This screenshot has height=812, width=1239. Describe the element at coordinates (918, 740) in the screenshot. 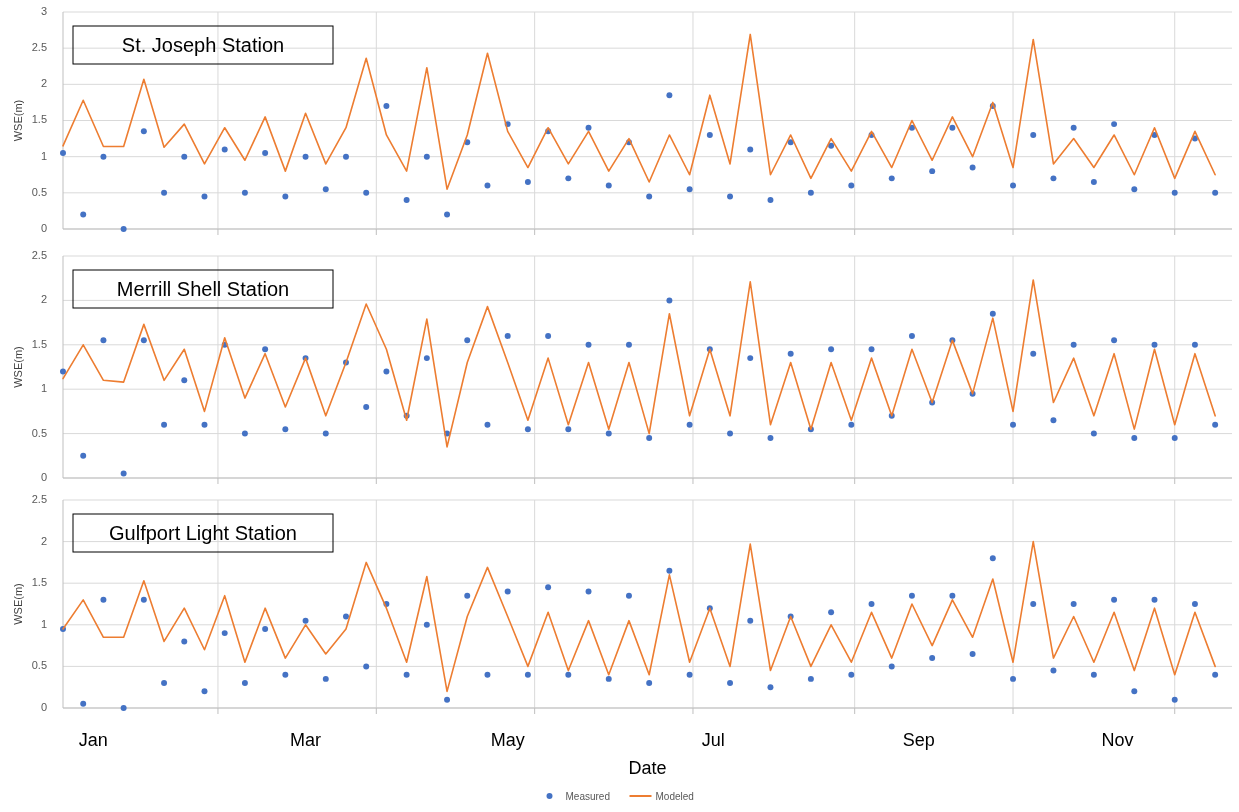

I see `x-tick-label: Sep` at that location.